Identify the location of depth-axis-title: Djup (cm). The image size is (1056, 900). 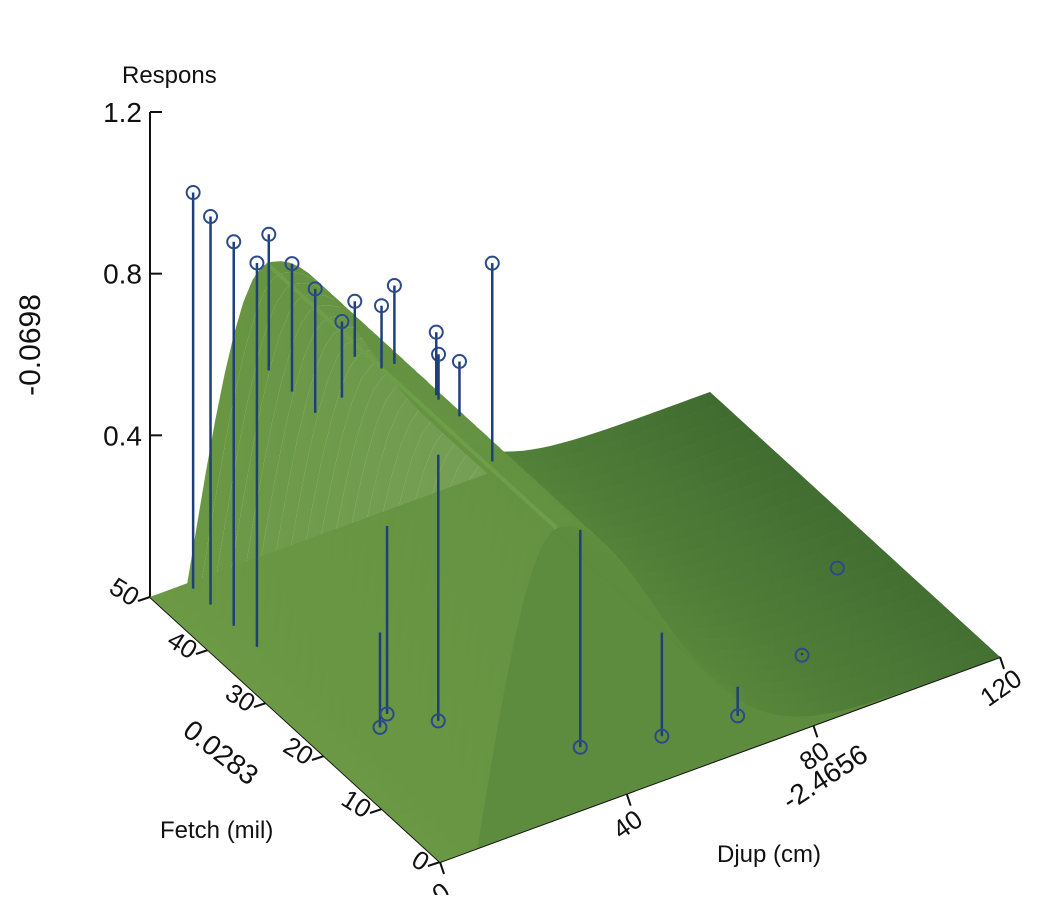
(769, 854).